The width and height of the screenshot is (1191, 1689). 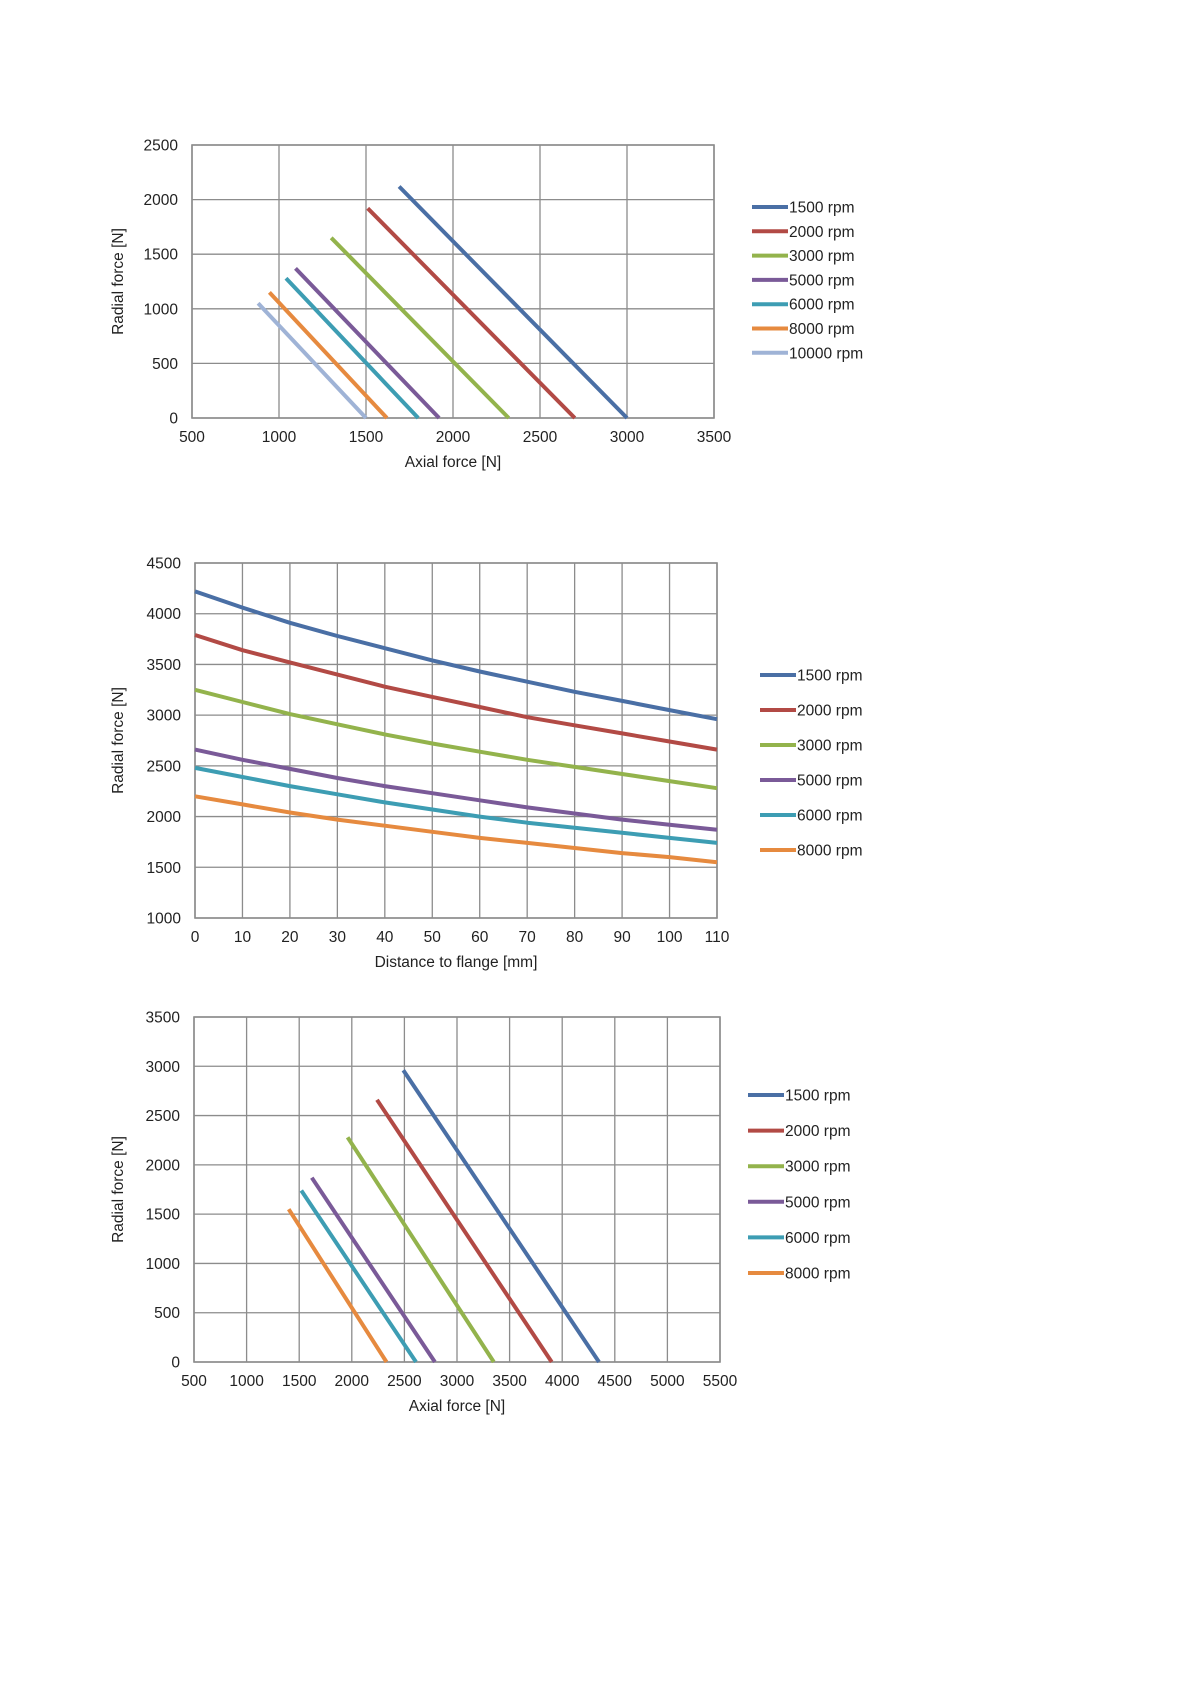 I want to click on x-tick-label: 60, so click(x=480, y=937).